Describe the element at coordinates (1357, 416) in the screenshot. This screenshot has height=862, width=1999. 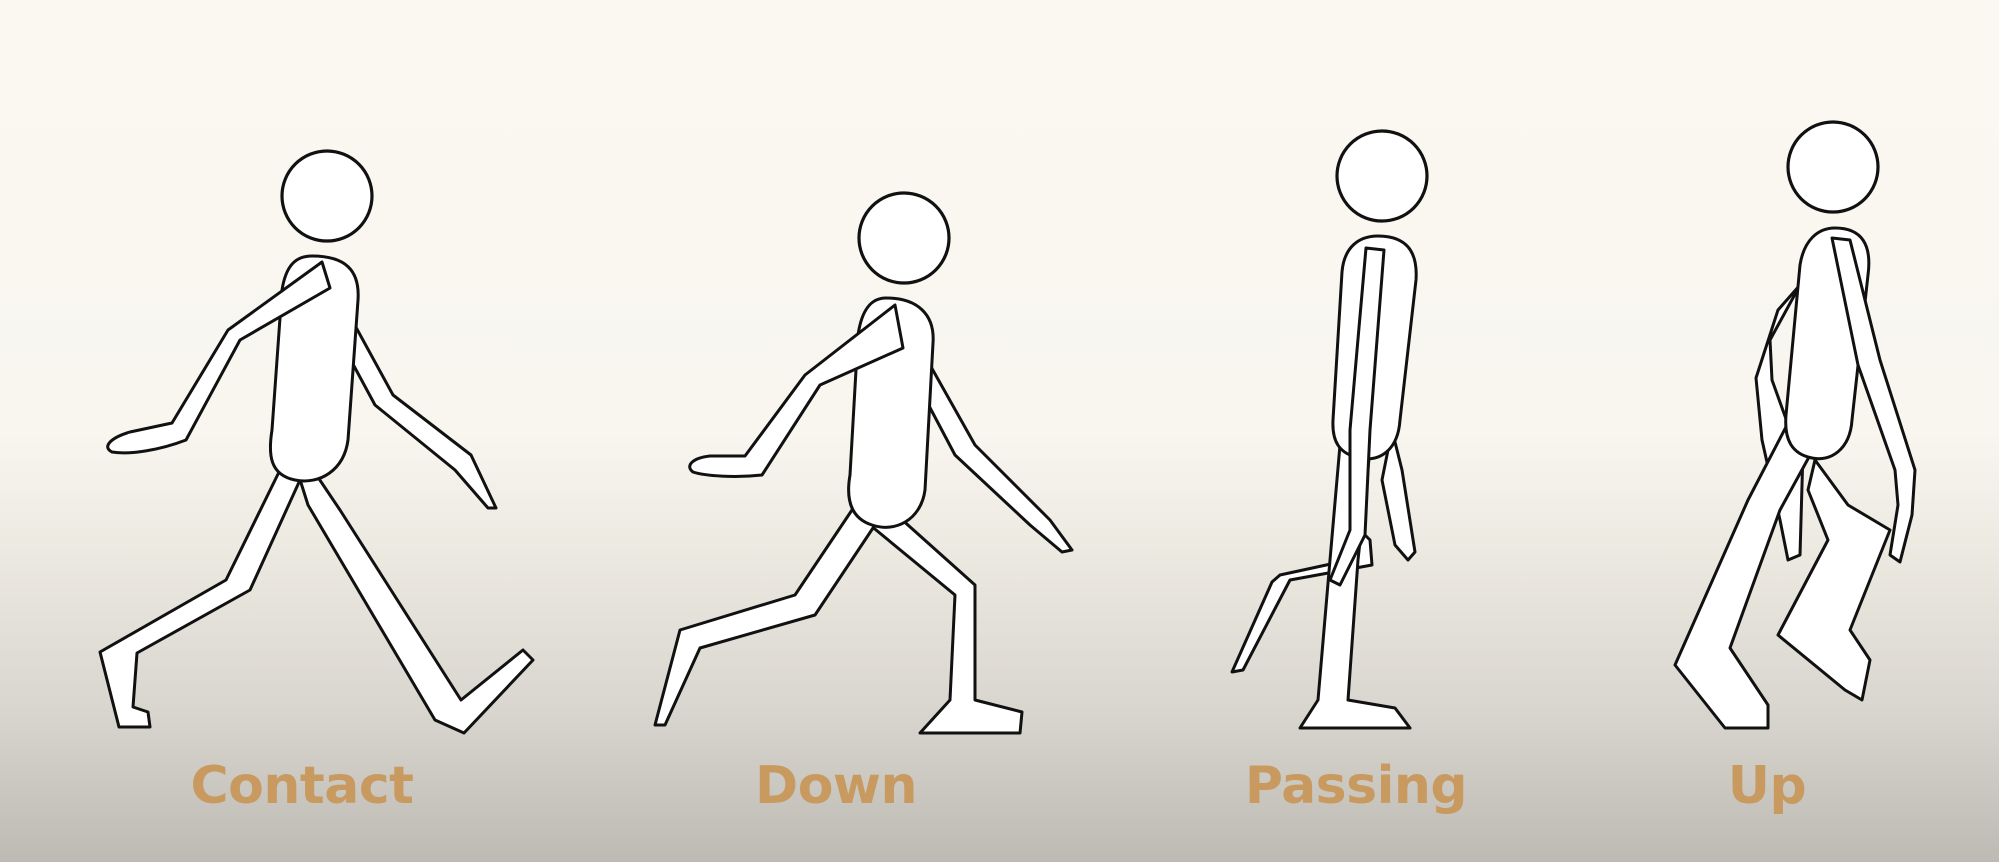
I see `passing-arm-front` at that location.